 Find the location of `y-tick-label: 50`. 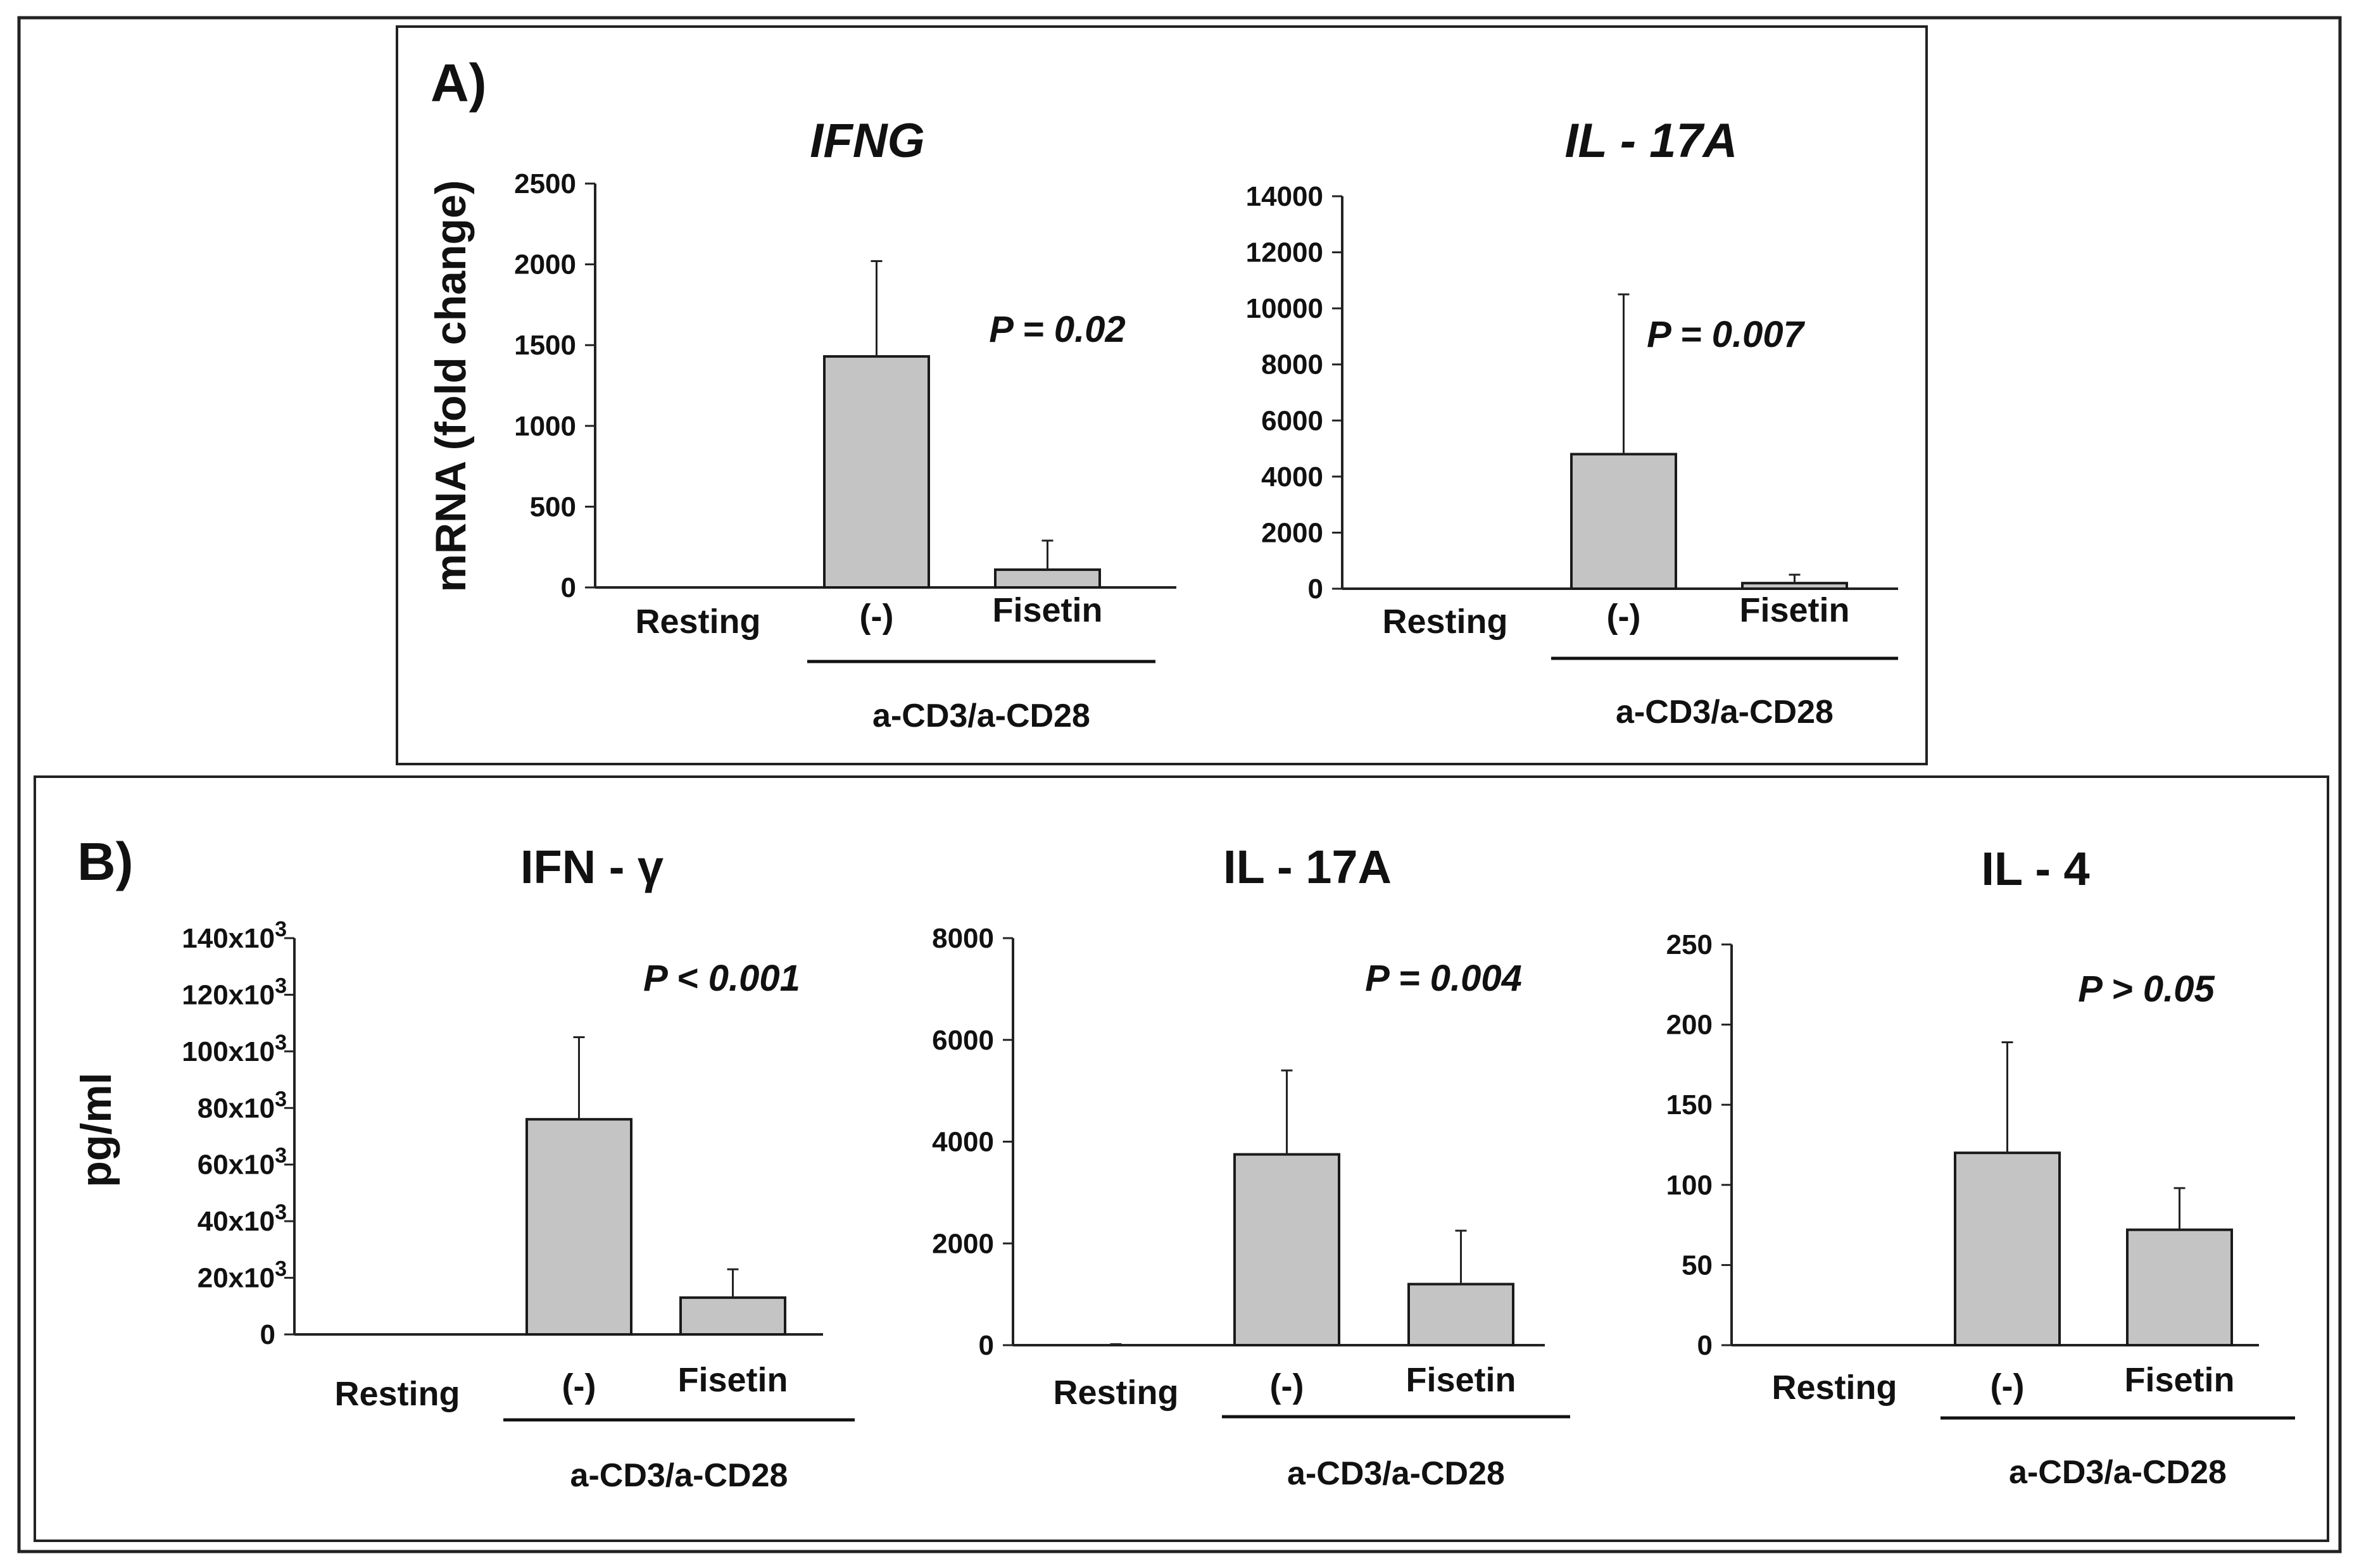

y-tick-label: 50 is located at coordinates (1697, 1265).